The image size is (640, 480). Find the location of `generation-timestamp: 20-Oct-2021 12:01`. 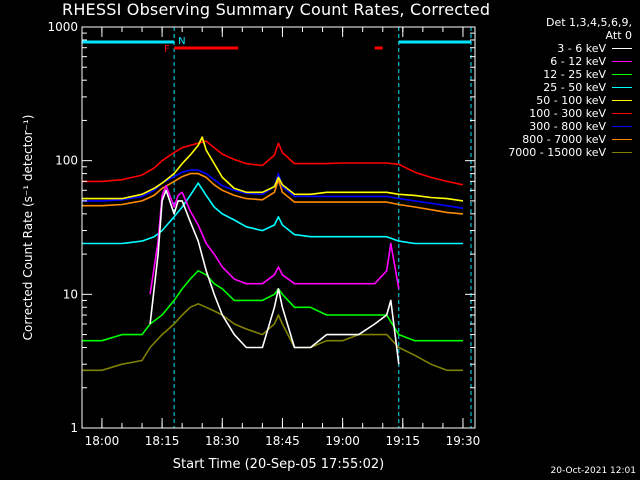

generation-timestamp: 20-Oct-2021 12:01 is located at coordinates (593, 471).